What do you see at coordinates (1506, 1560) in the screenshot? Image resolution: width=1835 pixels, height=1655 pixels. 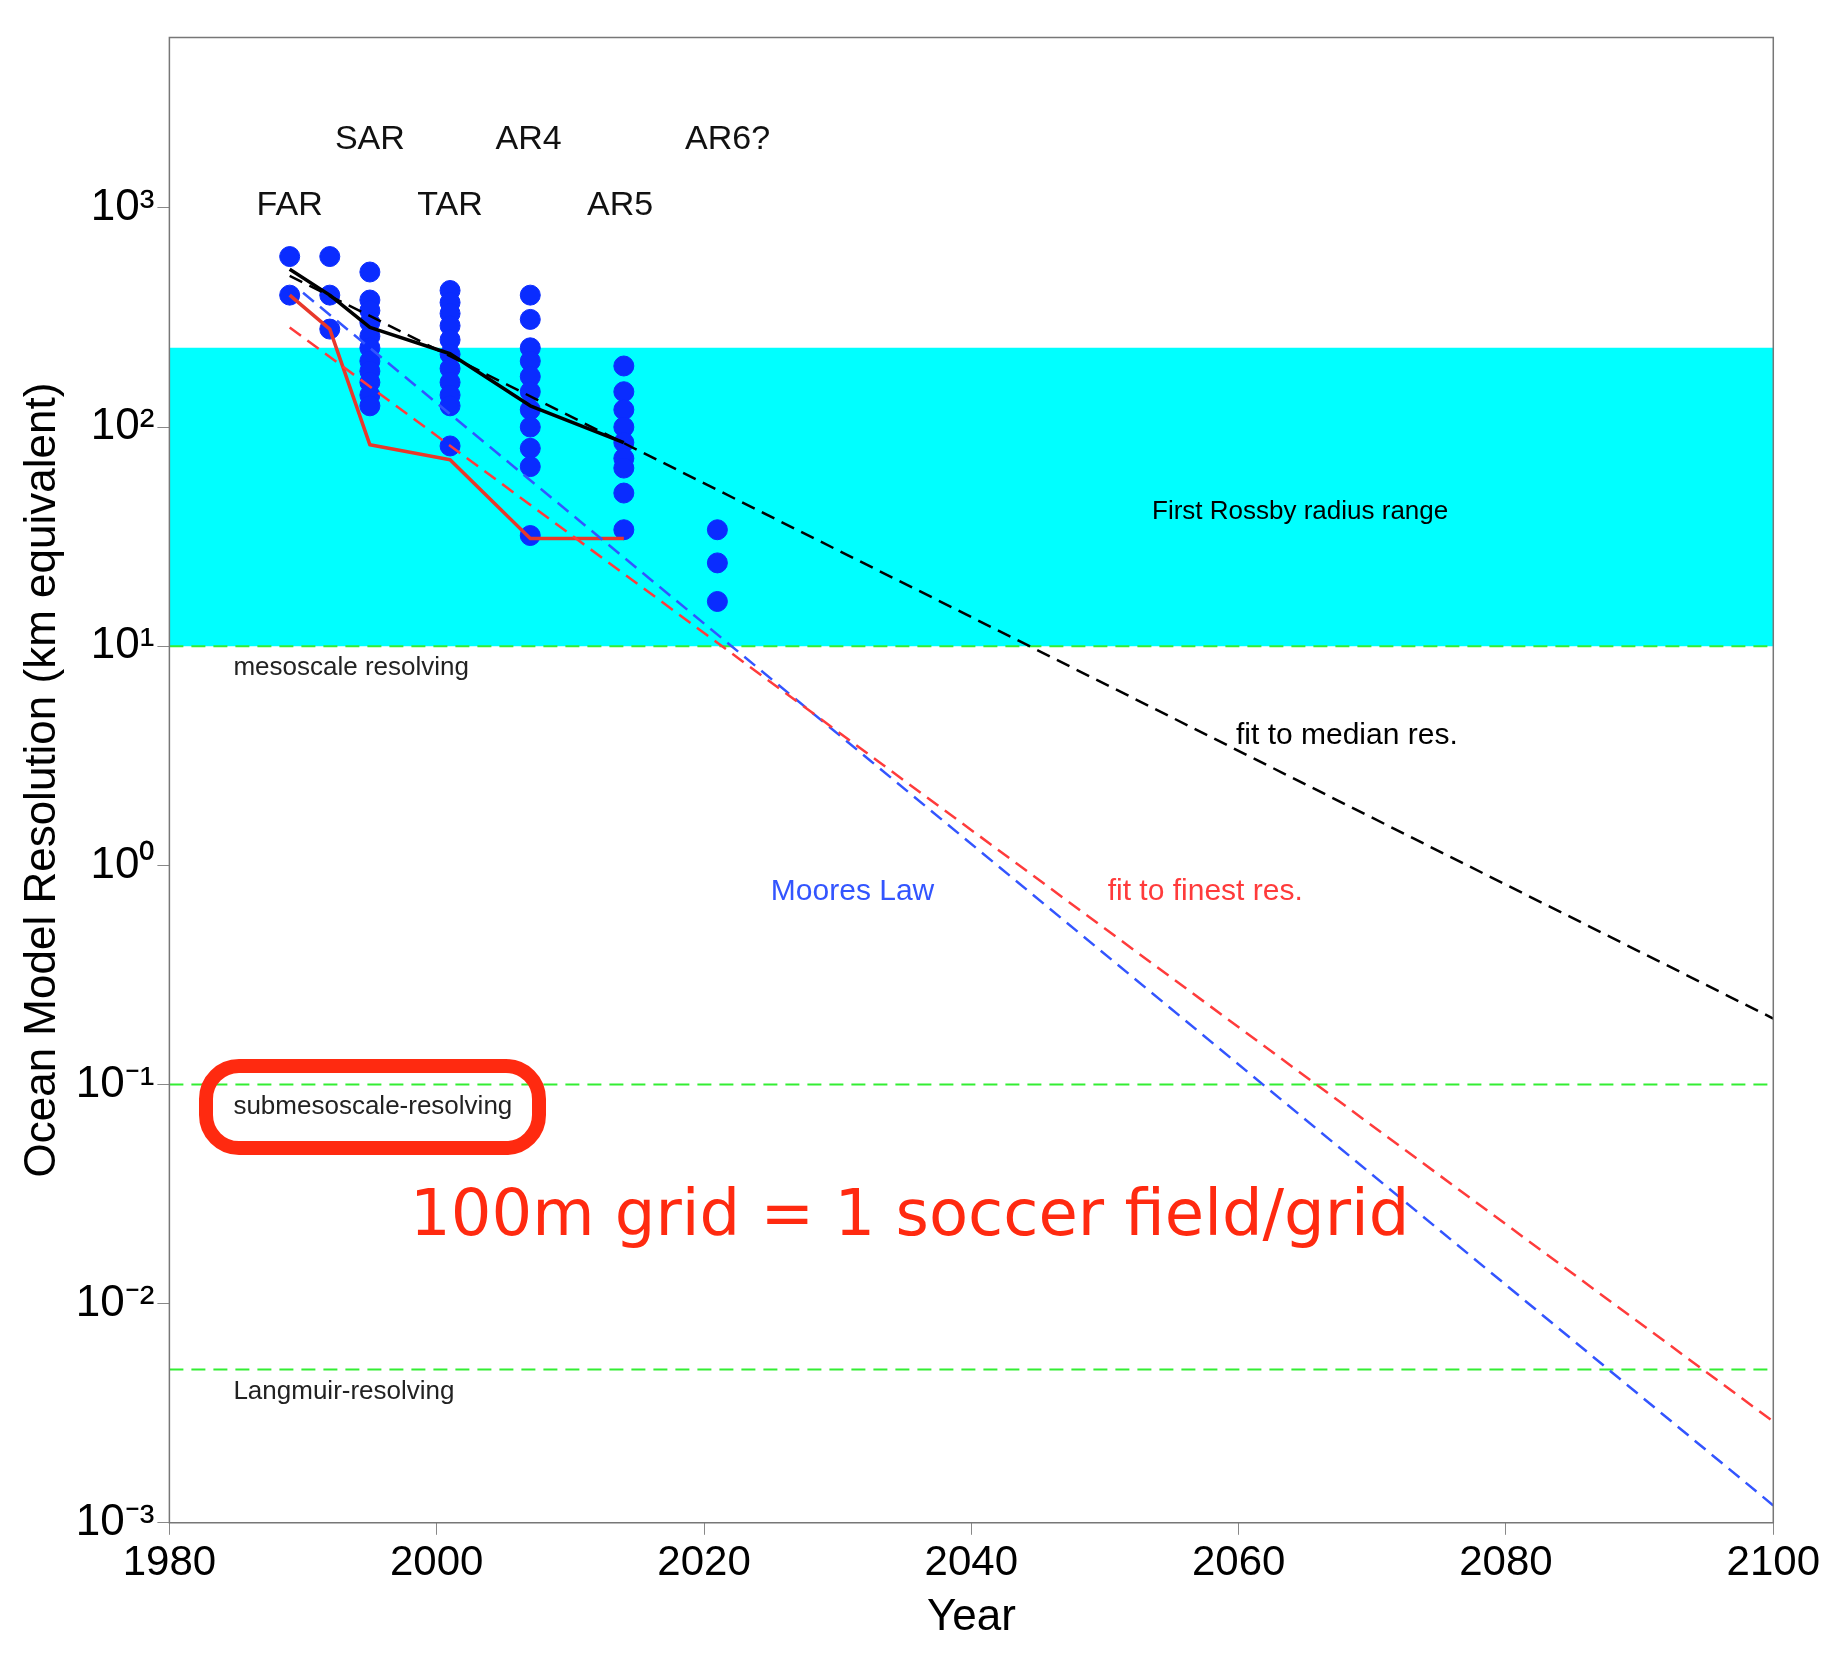 I see `x-tick-label: 2080` at bounding box center [1506, 1560].